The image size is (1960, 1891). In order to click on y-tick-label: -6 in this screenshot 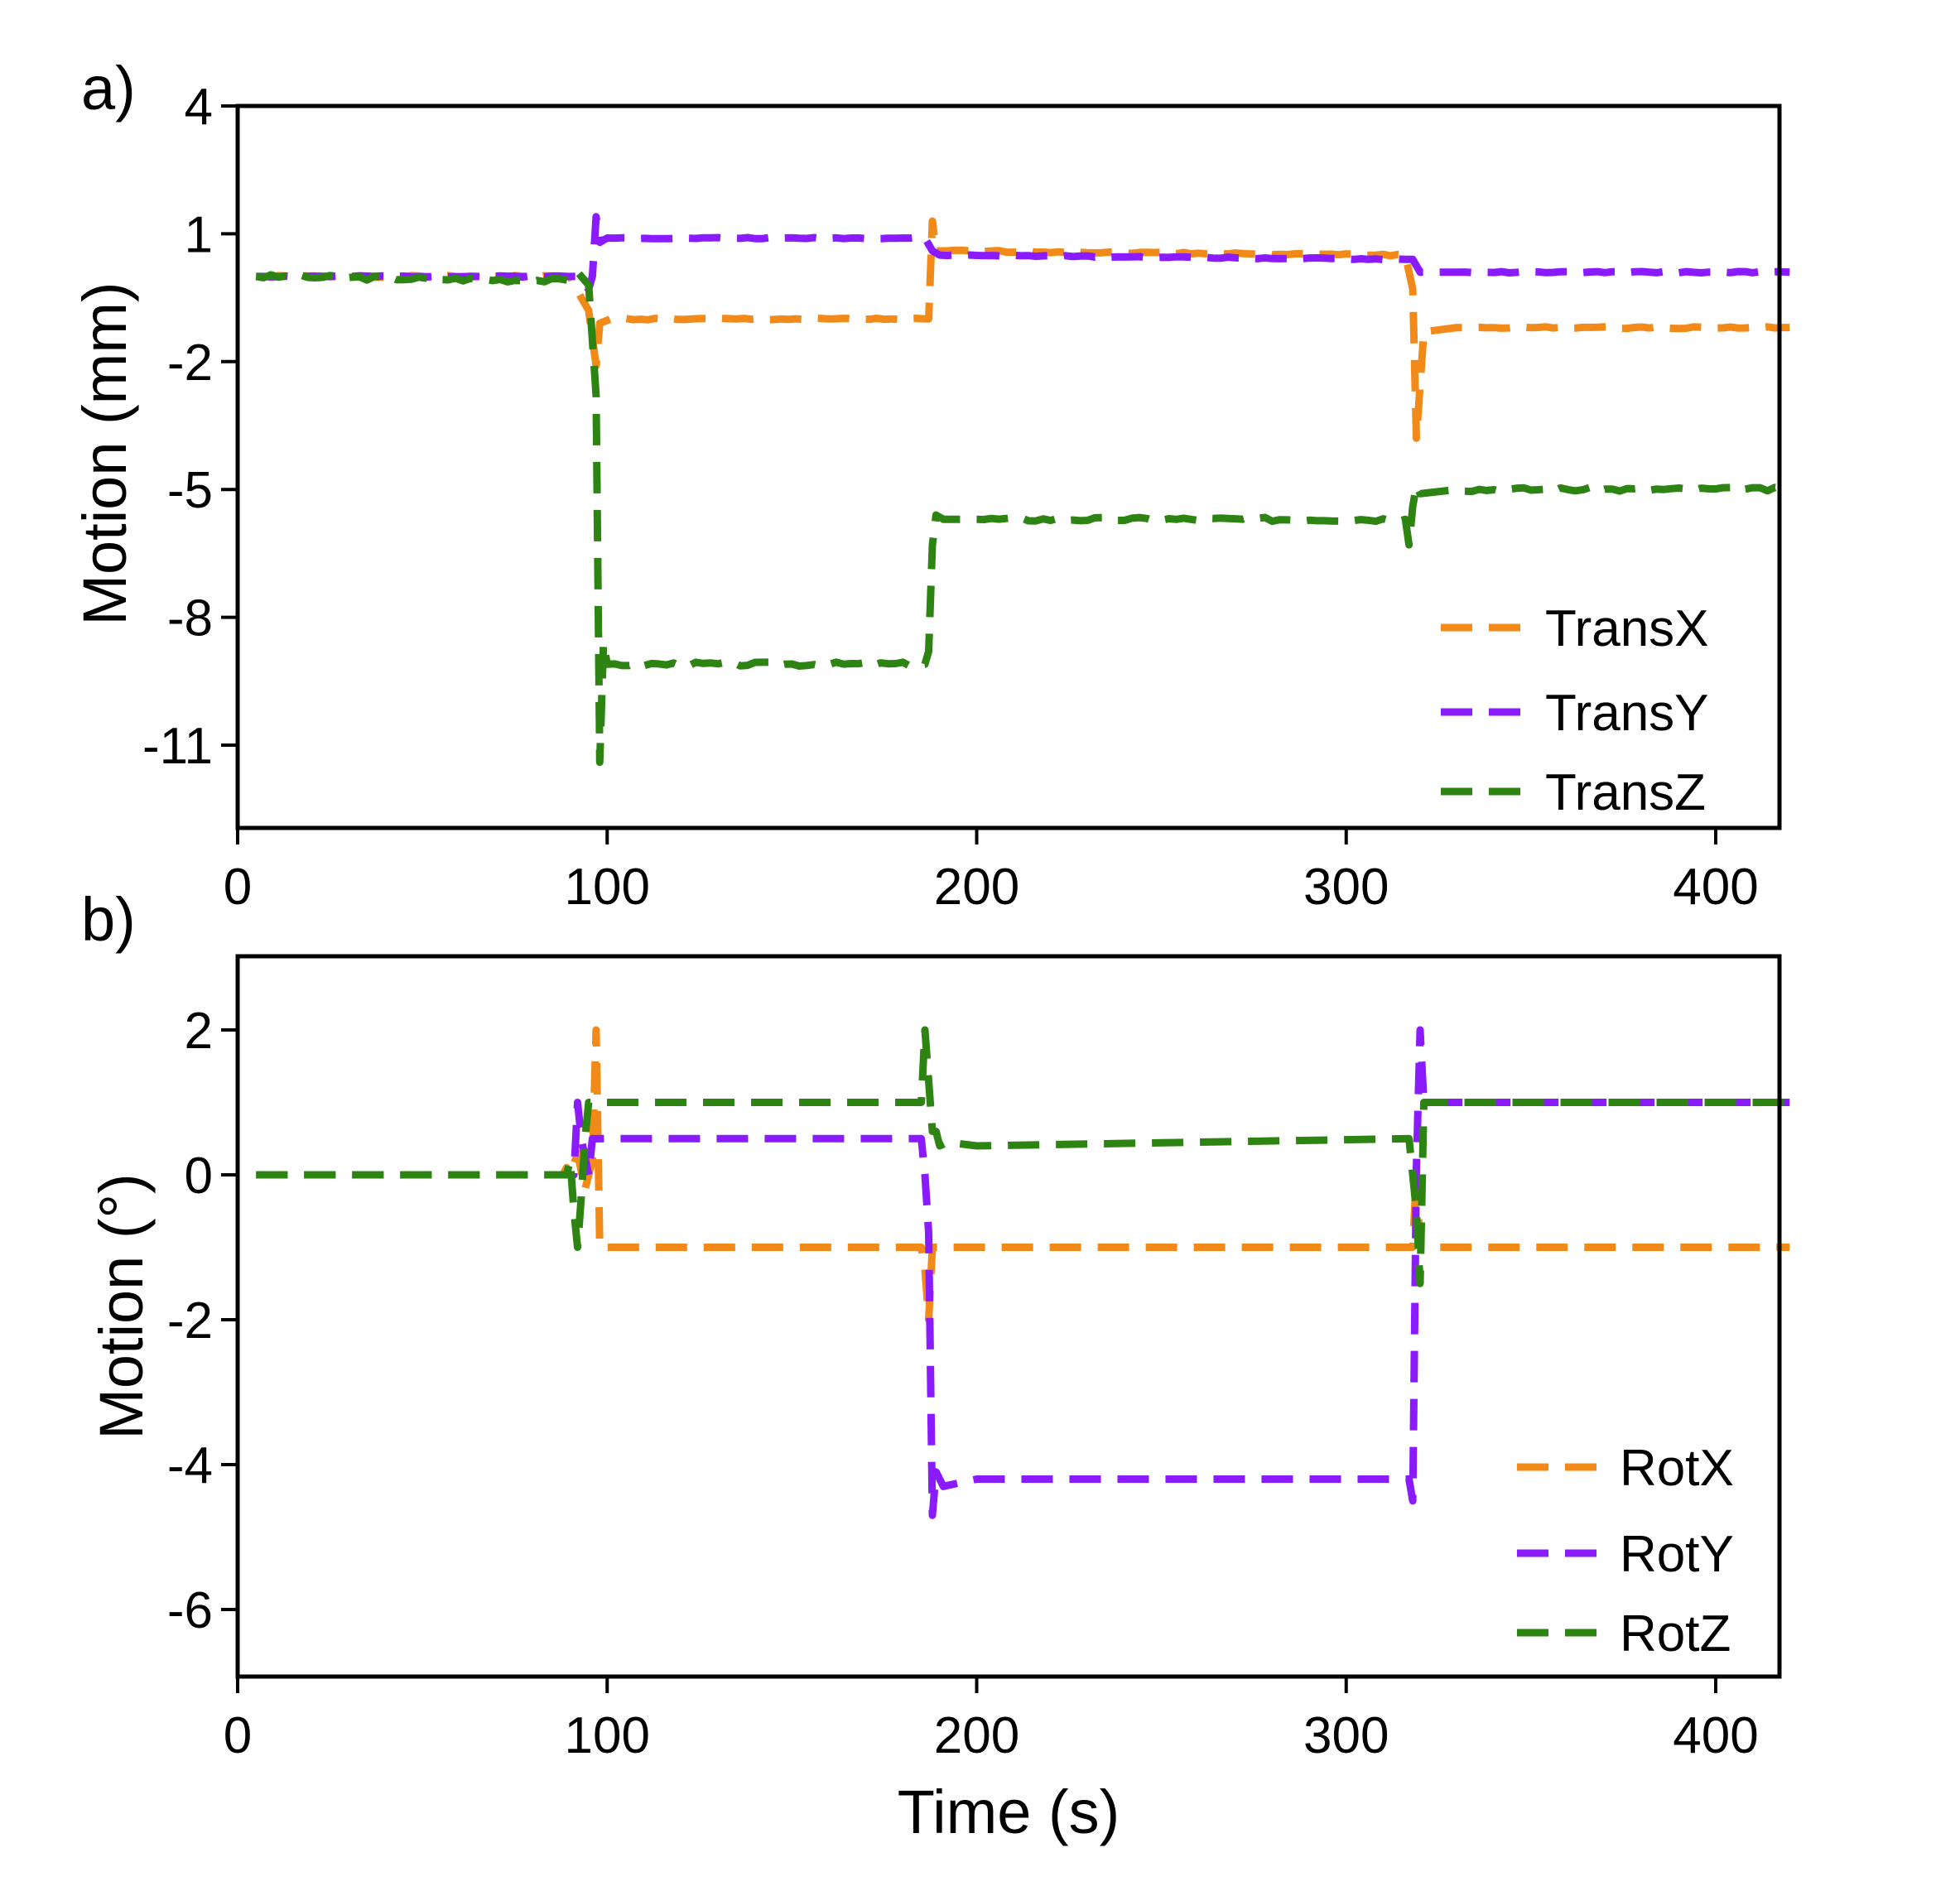, I will do `click(190, 1610)`.